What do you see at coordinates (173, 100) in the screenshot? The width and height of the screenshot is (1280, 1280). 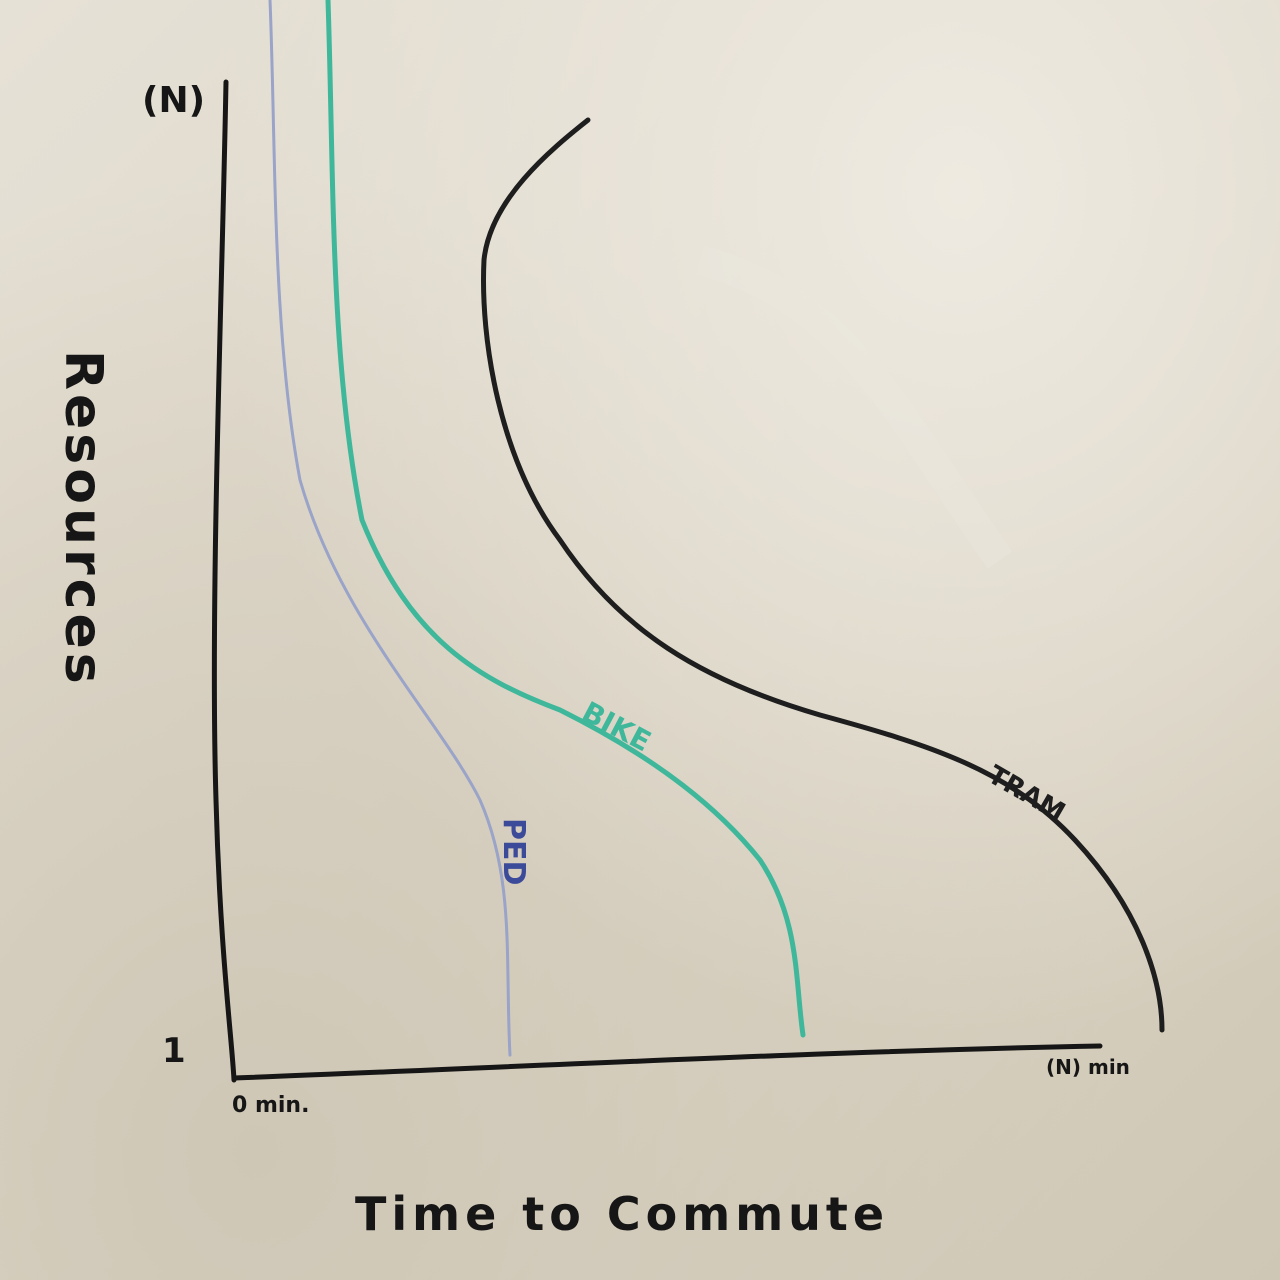 I see `y-axis-top-label: (N)` at bounding box center [173, 100].